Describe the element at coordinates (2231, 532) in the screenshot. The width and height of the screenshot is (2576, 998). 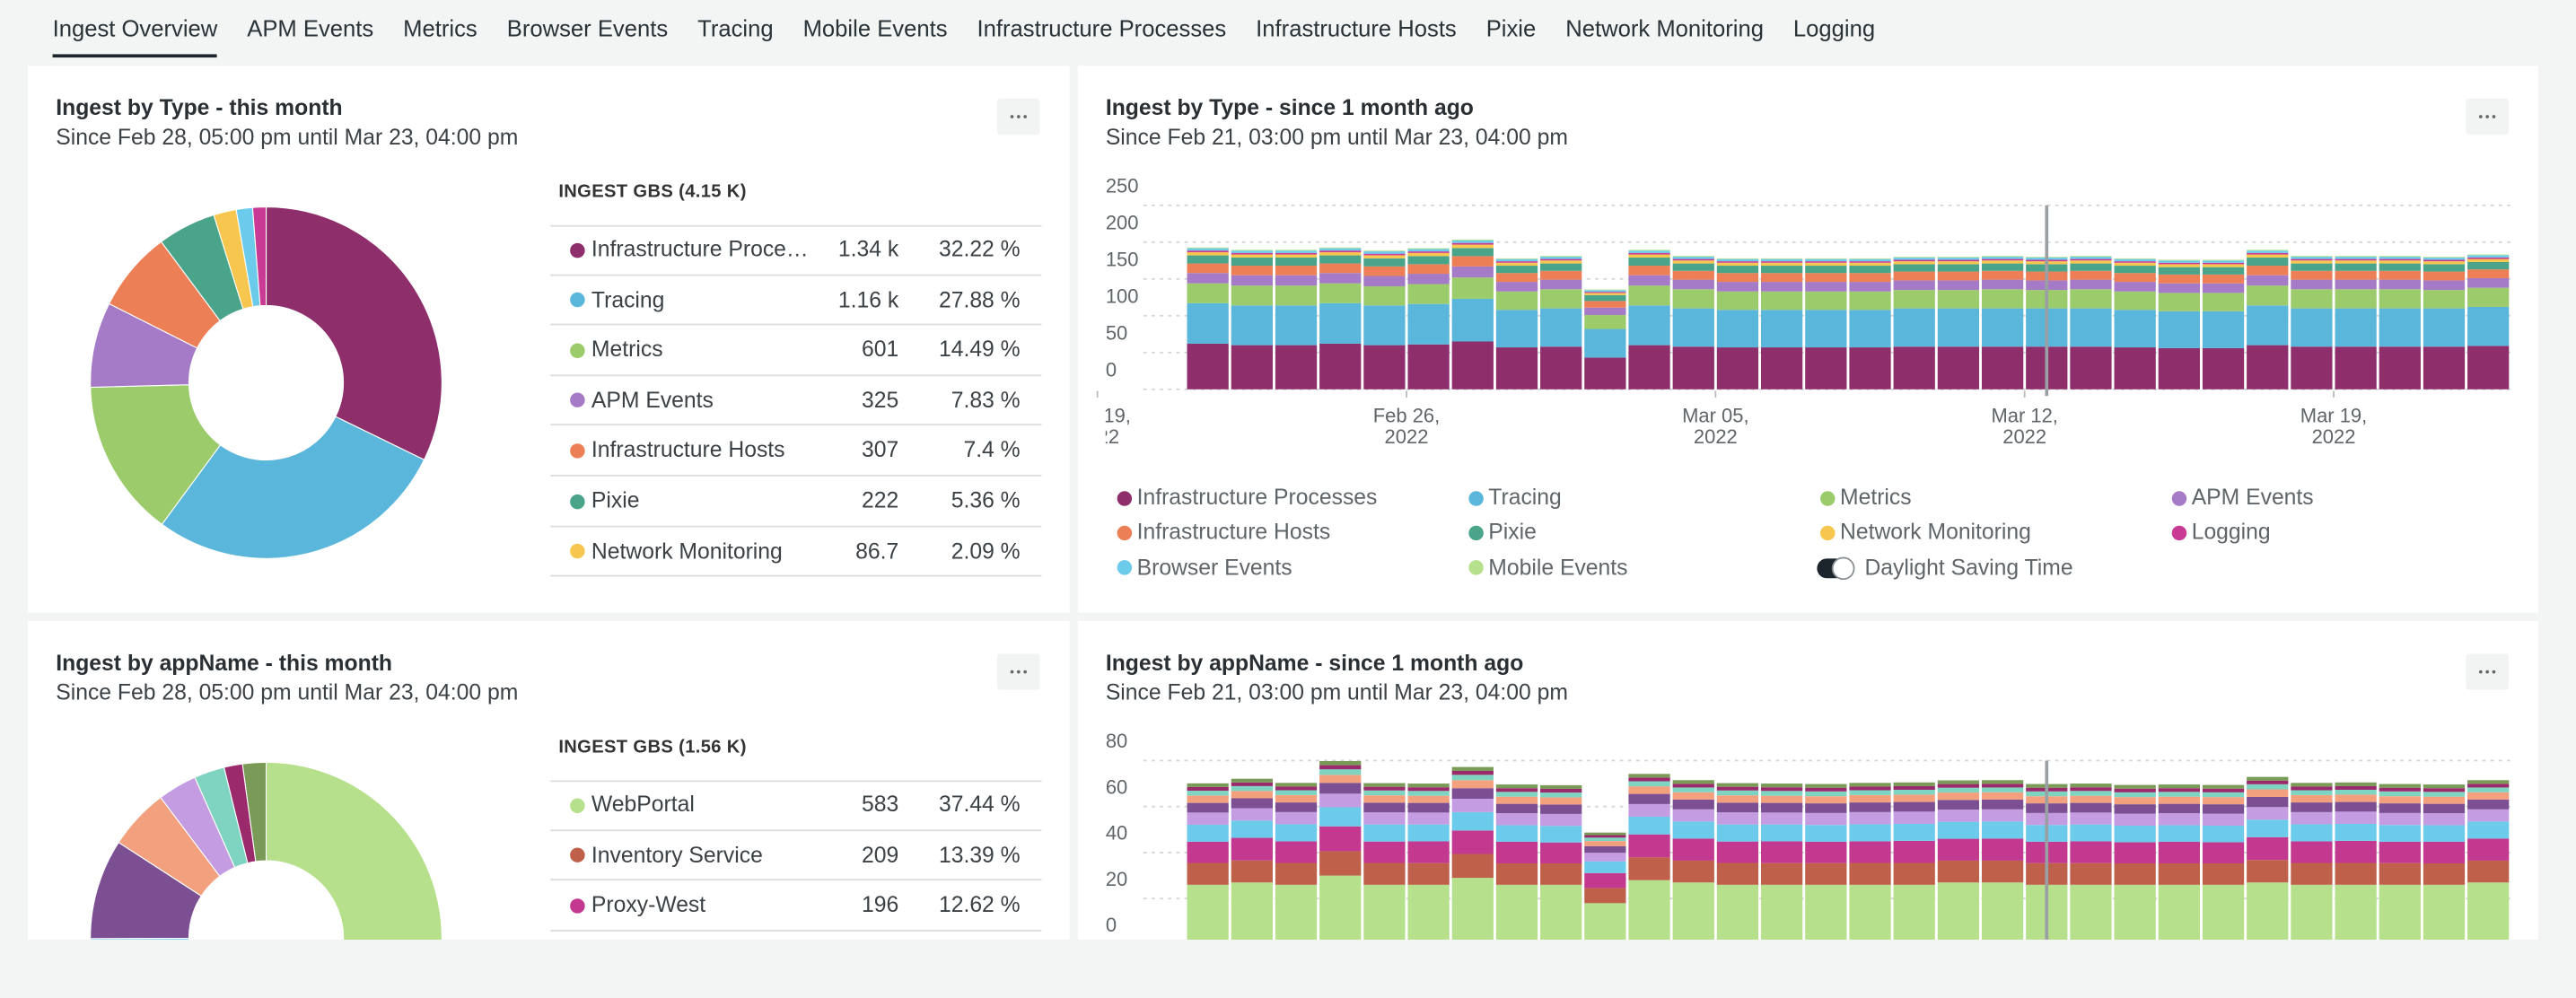
I see `legend-label: Logging` at that location.